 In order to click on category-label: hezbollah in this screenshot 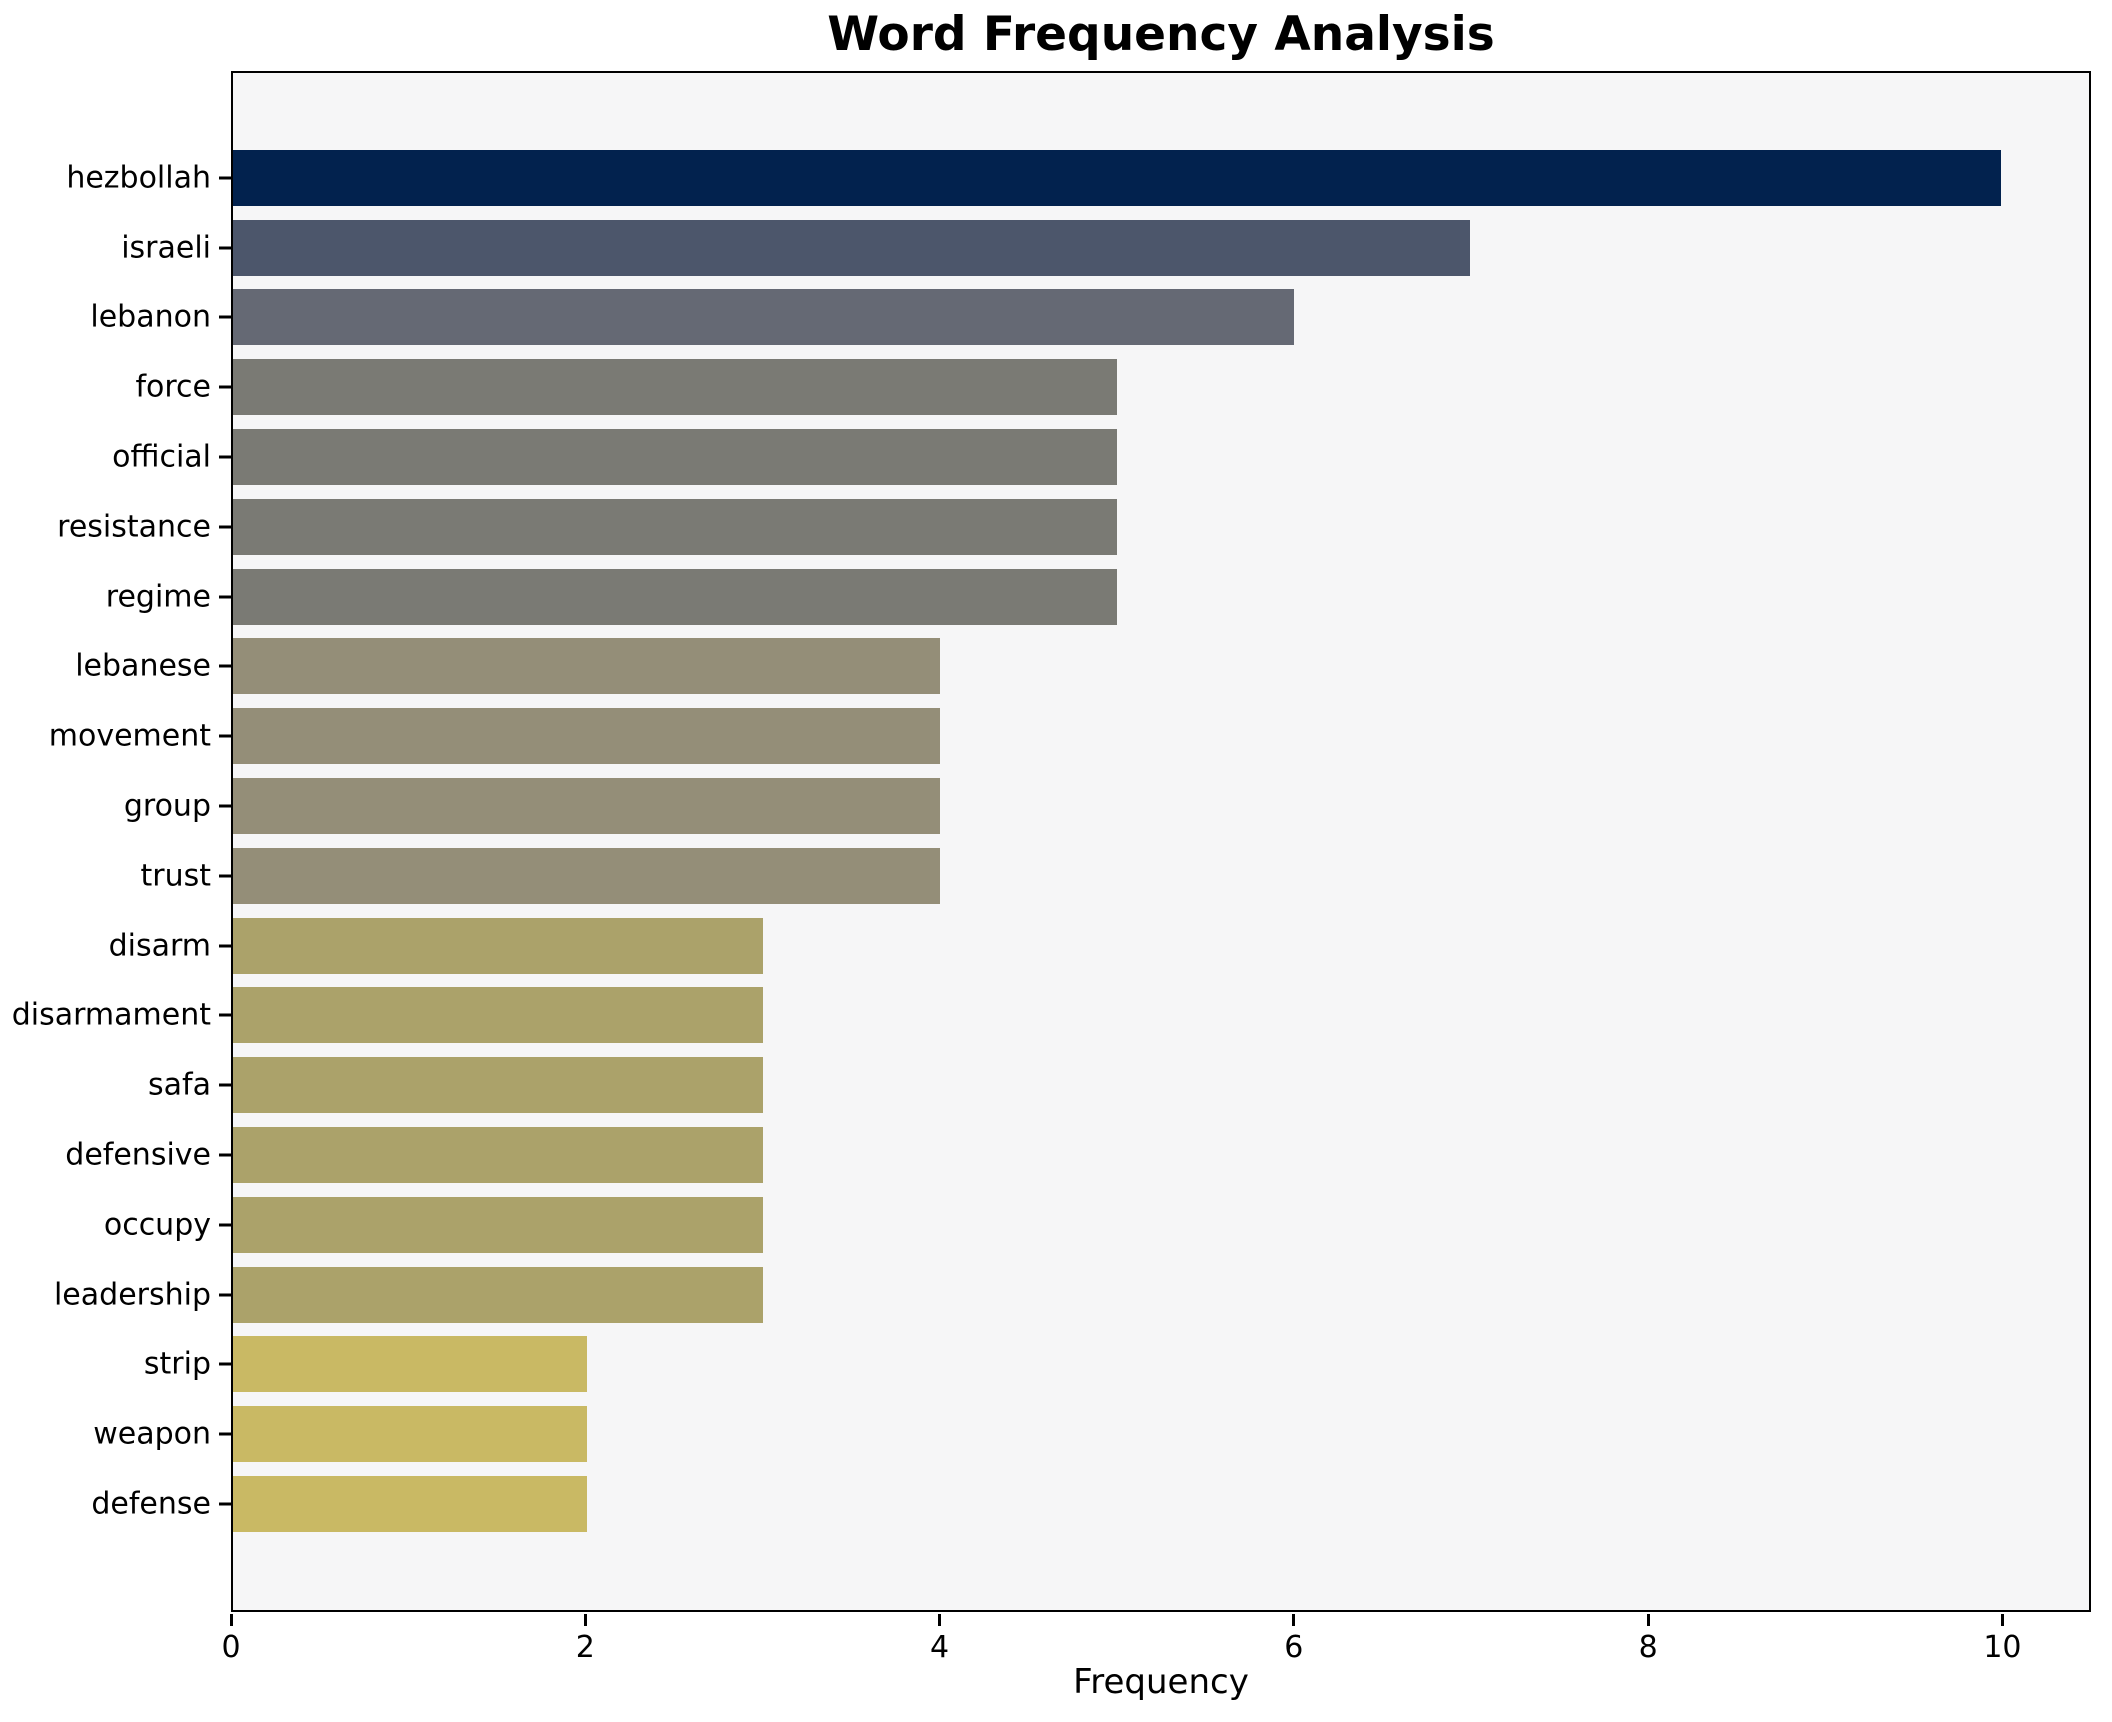, I will do `click(138, 178)`.